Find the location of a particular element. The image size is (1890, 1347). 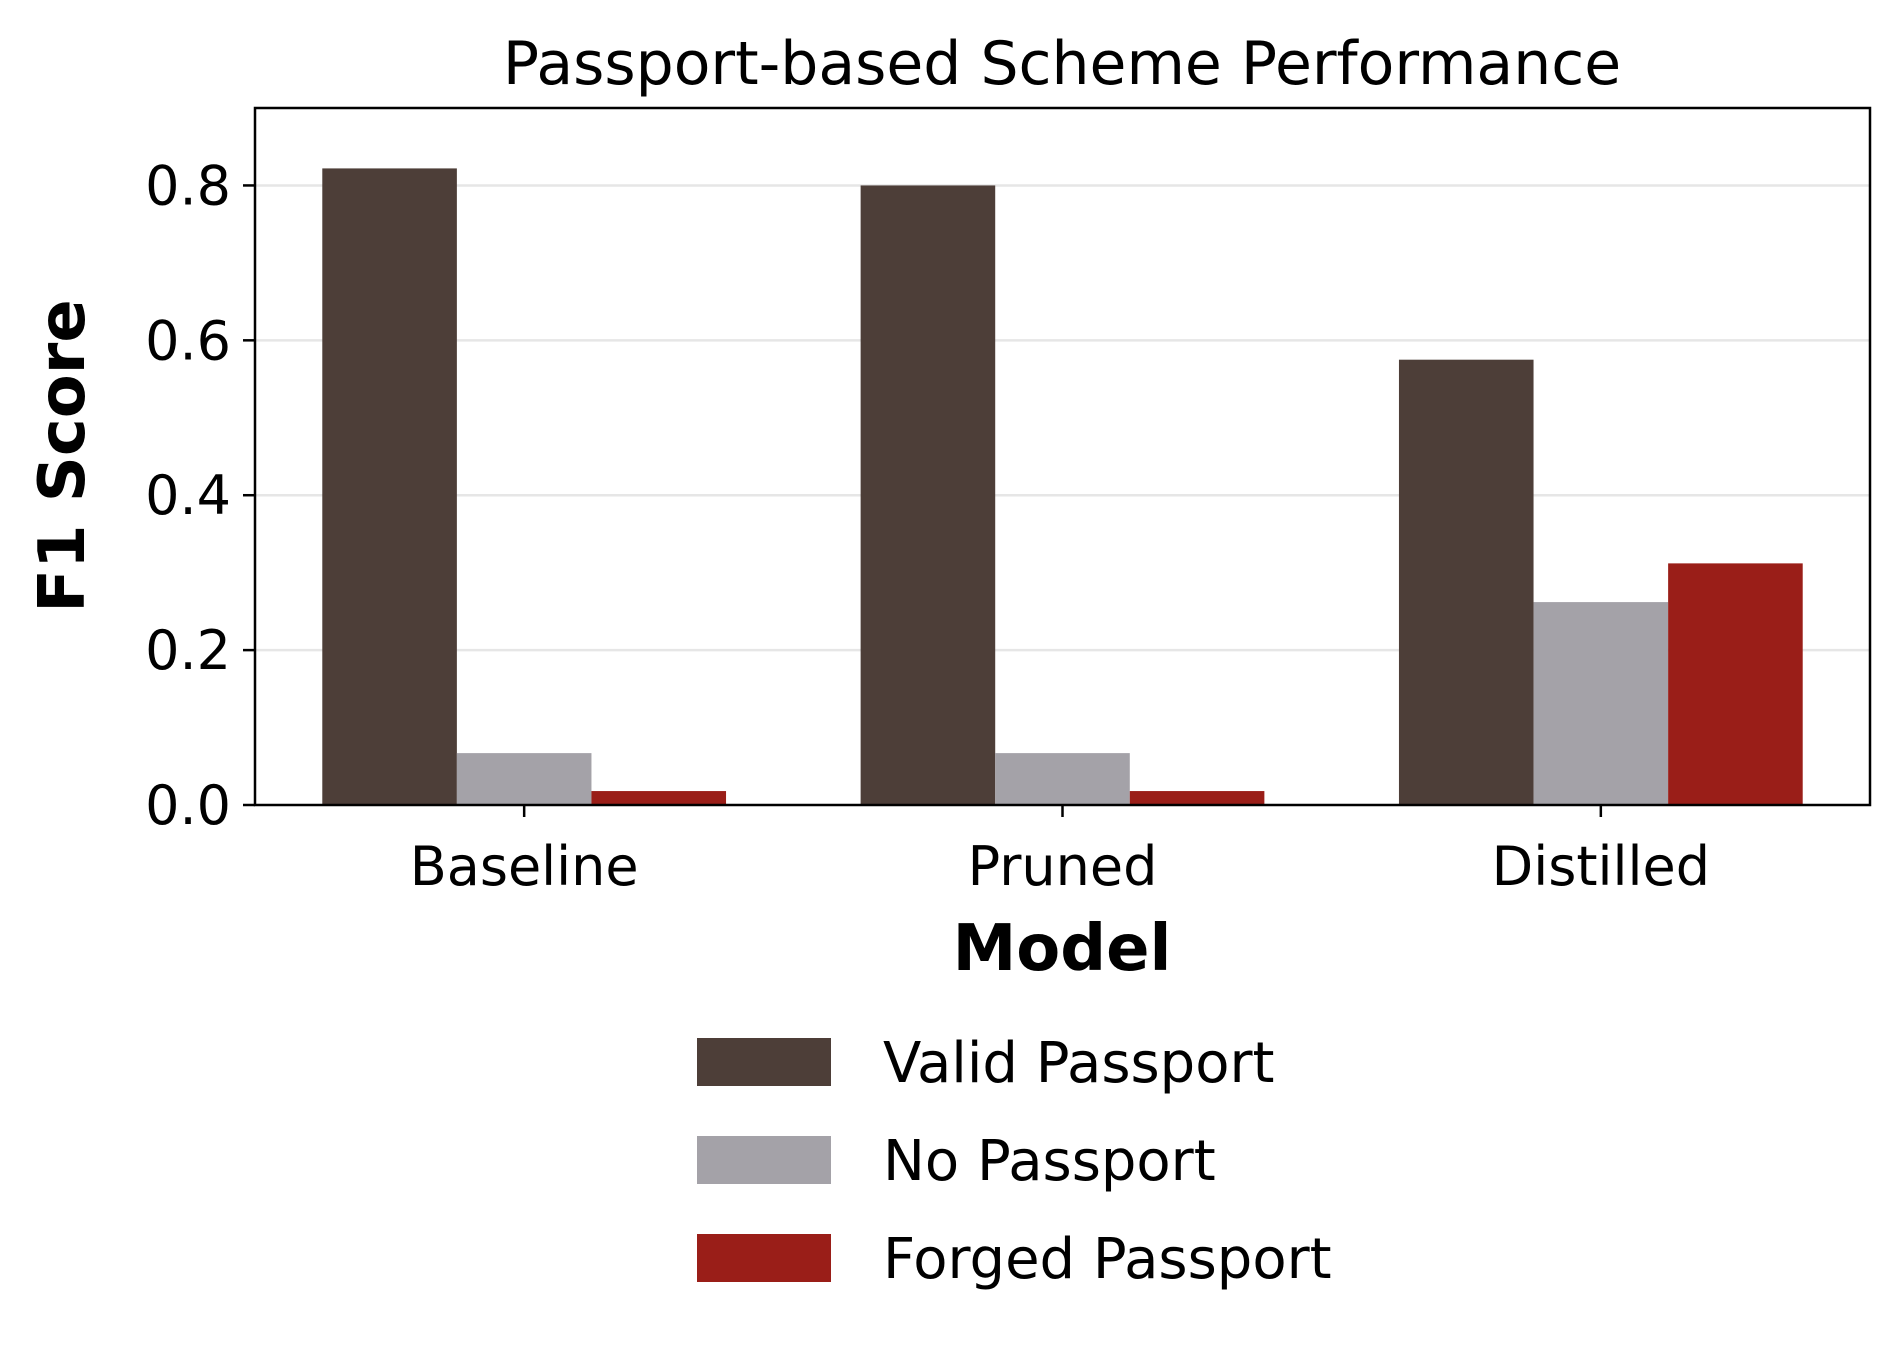

chart-title: Passport-based Scheme Performance is located at coordinates (1062, 64).